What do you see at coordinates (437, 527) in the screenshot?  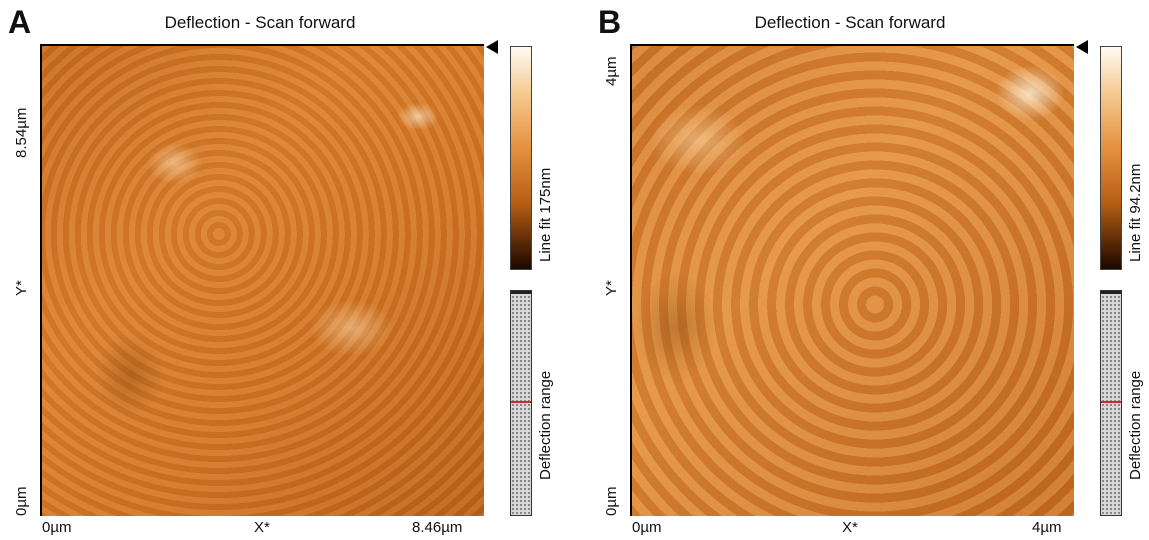 I see `x-axis-right-label: 8.46µm` at bounding box center [437, 527].